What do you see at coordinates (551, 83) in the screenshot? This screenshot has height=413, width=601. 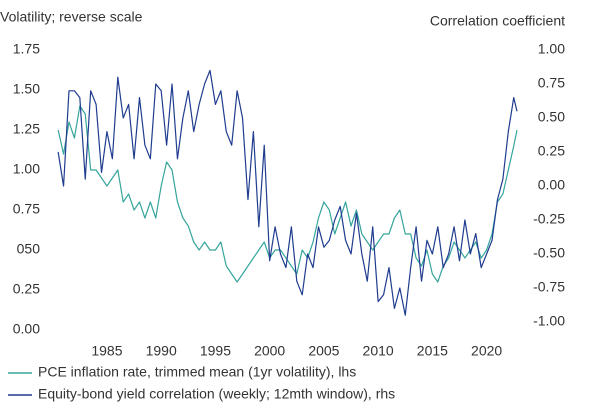 I see `y2-tick-label: 0.75` at bounding box center [551, 83].